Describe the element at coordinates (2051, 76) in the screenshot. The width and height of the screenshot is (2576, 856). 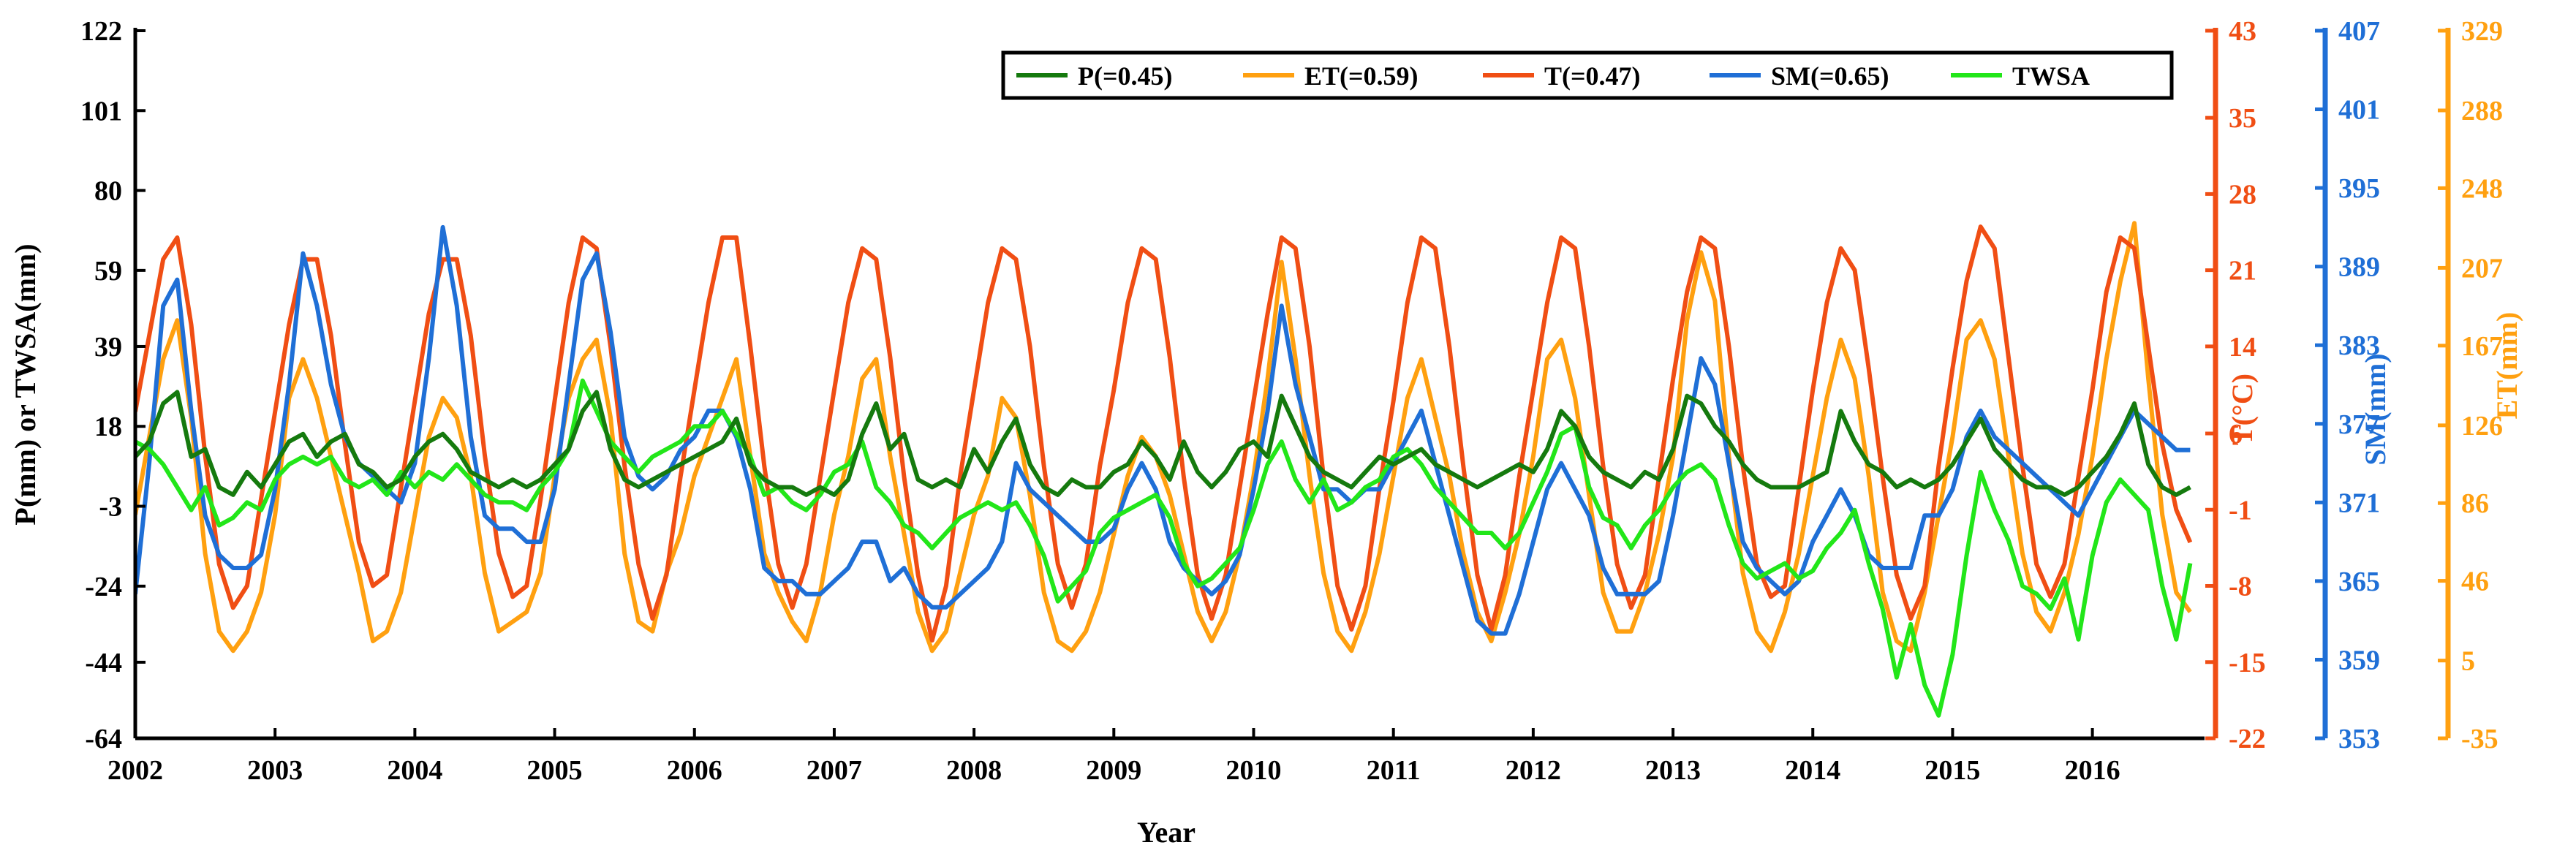
I see `legend-label: TWSA` at that location.